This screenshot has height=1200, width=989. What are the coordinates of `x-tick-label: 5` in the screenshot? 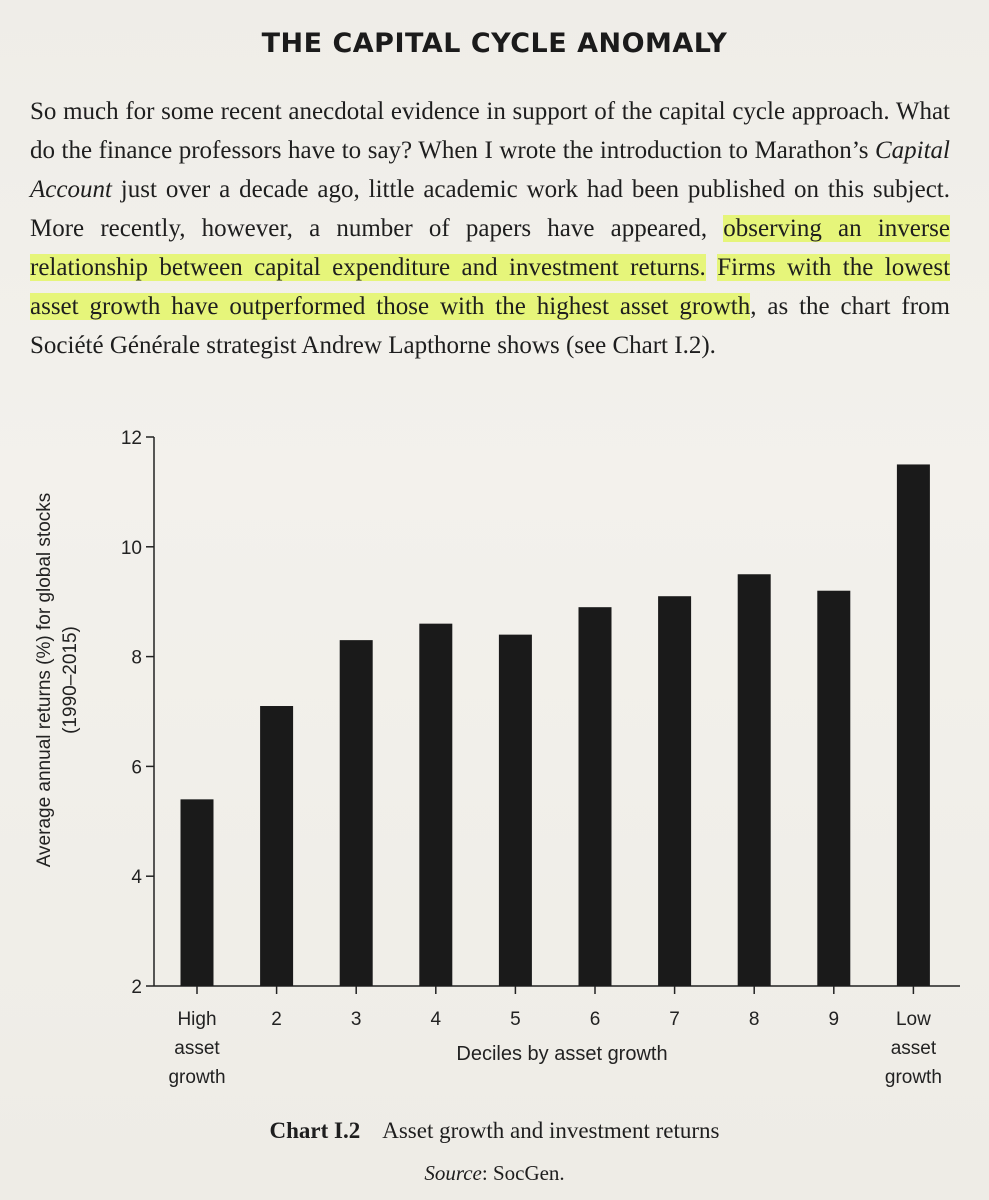 It's located at (515, 1019).